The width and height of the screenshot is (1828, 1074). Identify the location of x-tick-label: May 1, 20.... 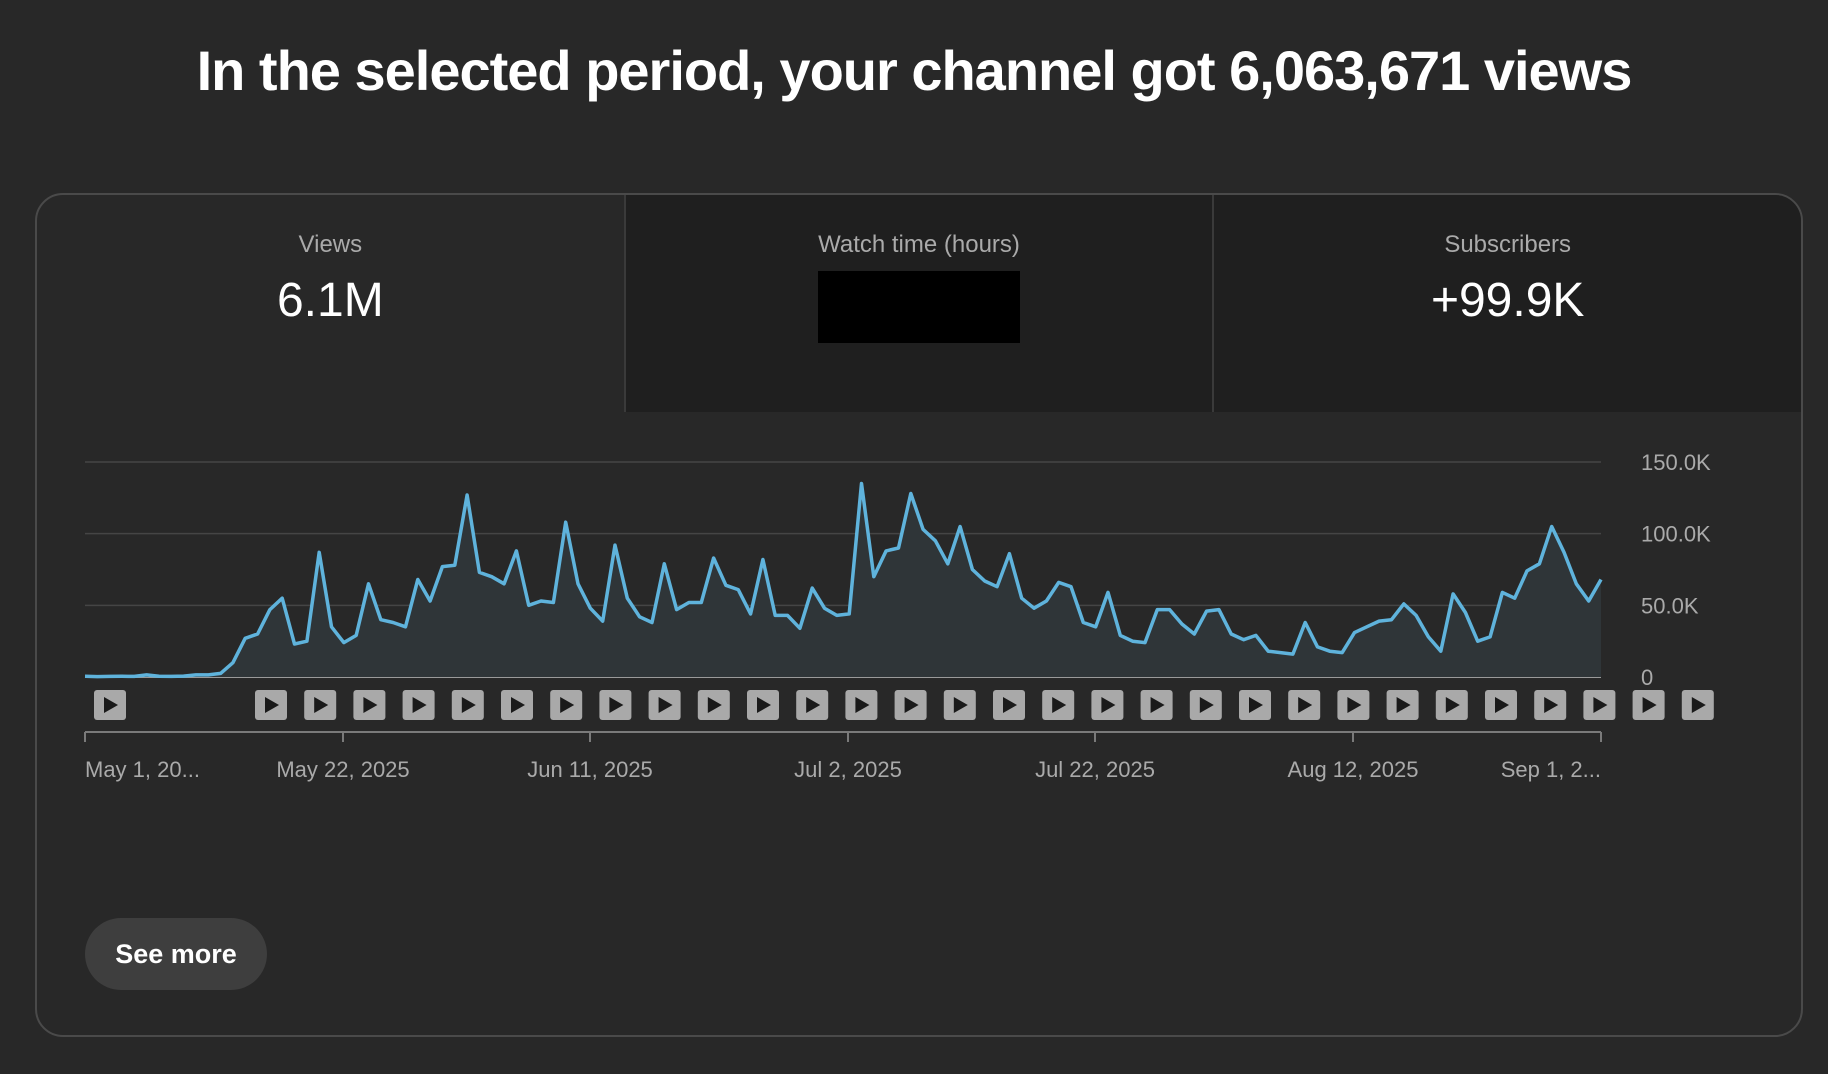
(142, 769).